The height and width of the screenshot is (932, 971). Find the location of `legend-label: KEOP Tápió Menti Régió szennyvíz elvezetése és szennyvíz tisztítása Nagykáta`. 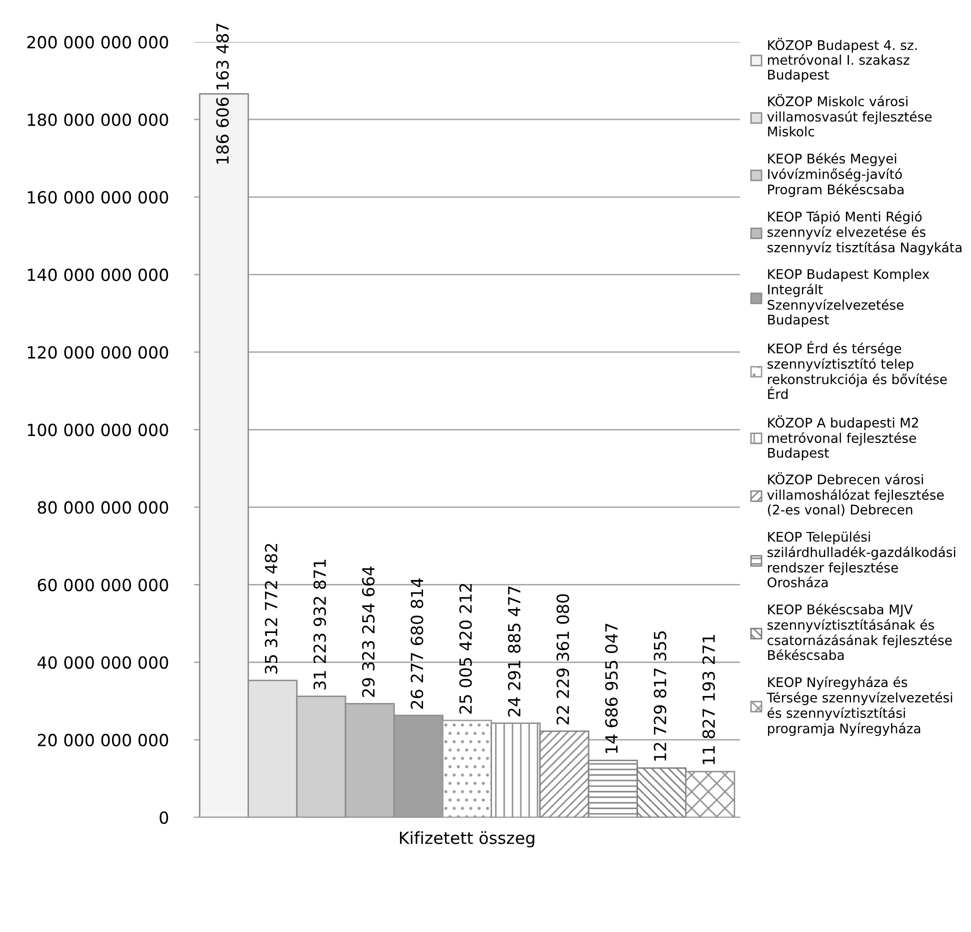

legend-label: KEOP Tápió Menti Régió szennyvíz elvezetése és szennyvíz tisztítása Nagykáta is located at coordinates (865, 232).